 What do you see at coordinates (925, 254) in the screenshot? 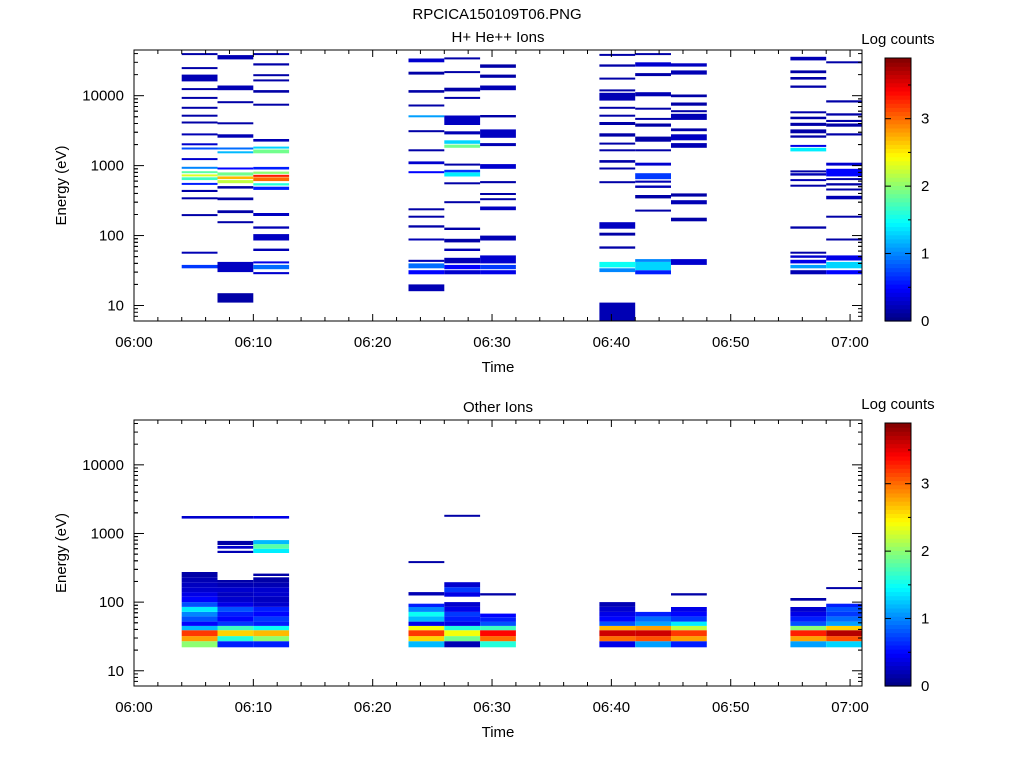
I see `colorbar-tick-label: 1` at bounding box center [925, 254].